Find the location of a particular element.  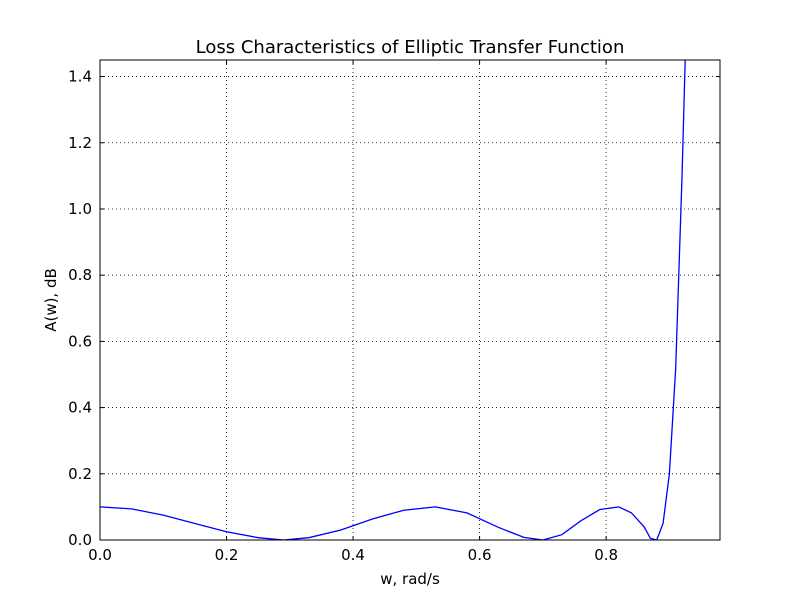

x-axis-label: w, rad/s is located at coordinates (410, 579).